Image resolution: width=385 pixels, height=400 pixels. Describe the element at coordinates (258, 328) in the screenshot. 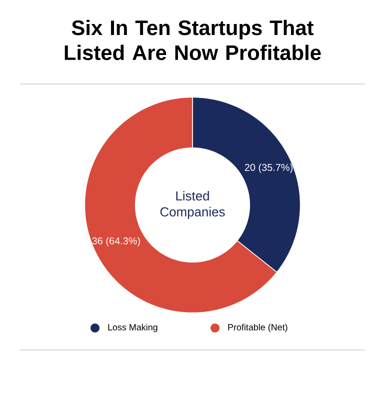

I see `legend-label: Profitable (Net)` at that location.